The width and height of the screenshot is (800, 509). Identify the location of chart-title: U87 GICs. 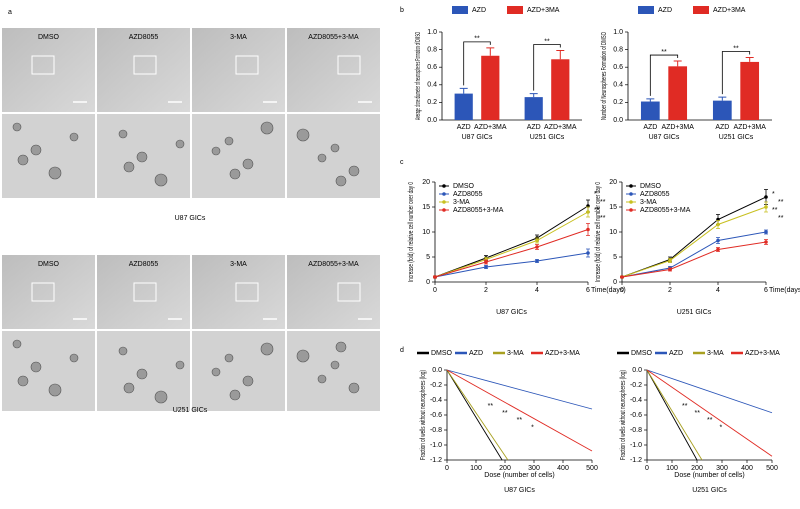
(511, 312).